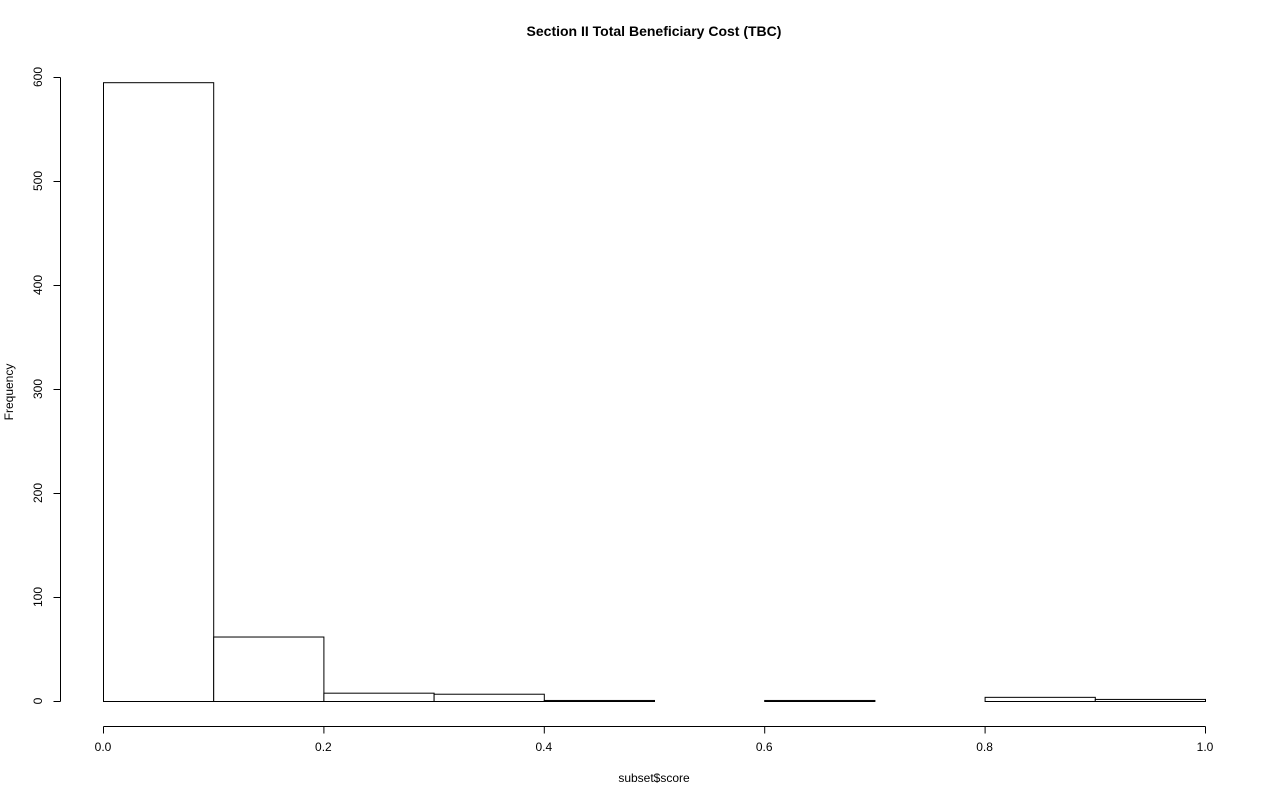 This screenshot has height=800, width=1280. Describe the element at coordinates (984, 747) in the screenshot. I see `x-tick-label: 0.8` at that location.